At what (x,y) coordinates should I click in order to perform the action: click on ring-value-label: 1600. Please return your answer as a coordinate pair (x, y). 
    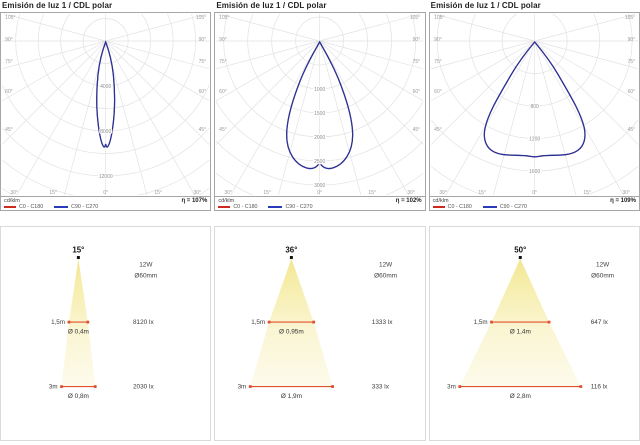
    Looking at the image, I should click on (534, 172).